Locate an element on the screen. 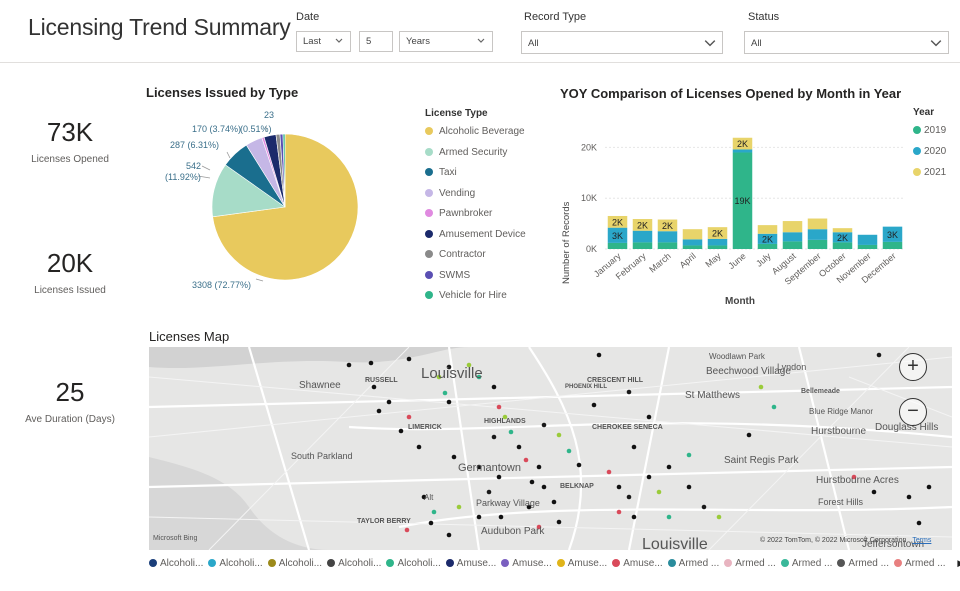 This screenshot has width=960, height=591. pie-legend-item: Vending is located at coordinates (450, 193).